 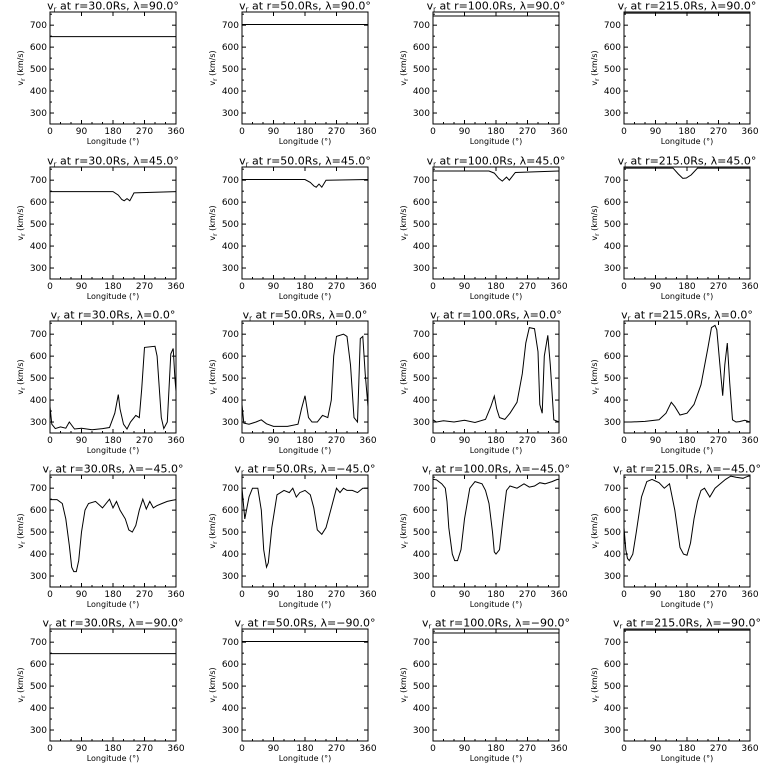 What do you see at coordinates (496, 470) in the screenshot?
I see `panel-title: vr at r=100.0Rs, λ=−45.0°` at bounding box center [496, 470].